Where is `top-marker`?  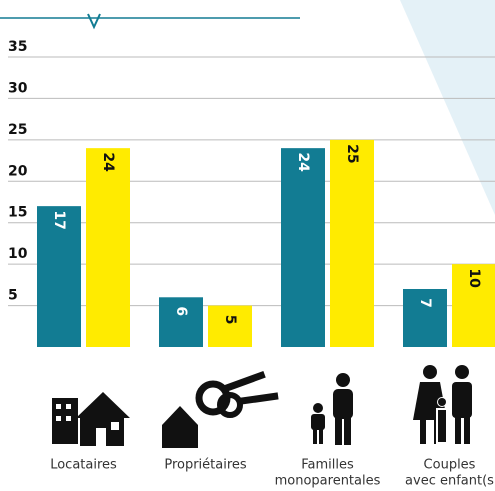
top-marker is located at coordinates (94, 21).